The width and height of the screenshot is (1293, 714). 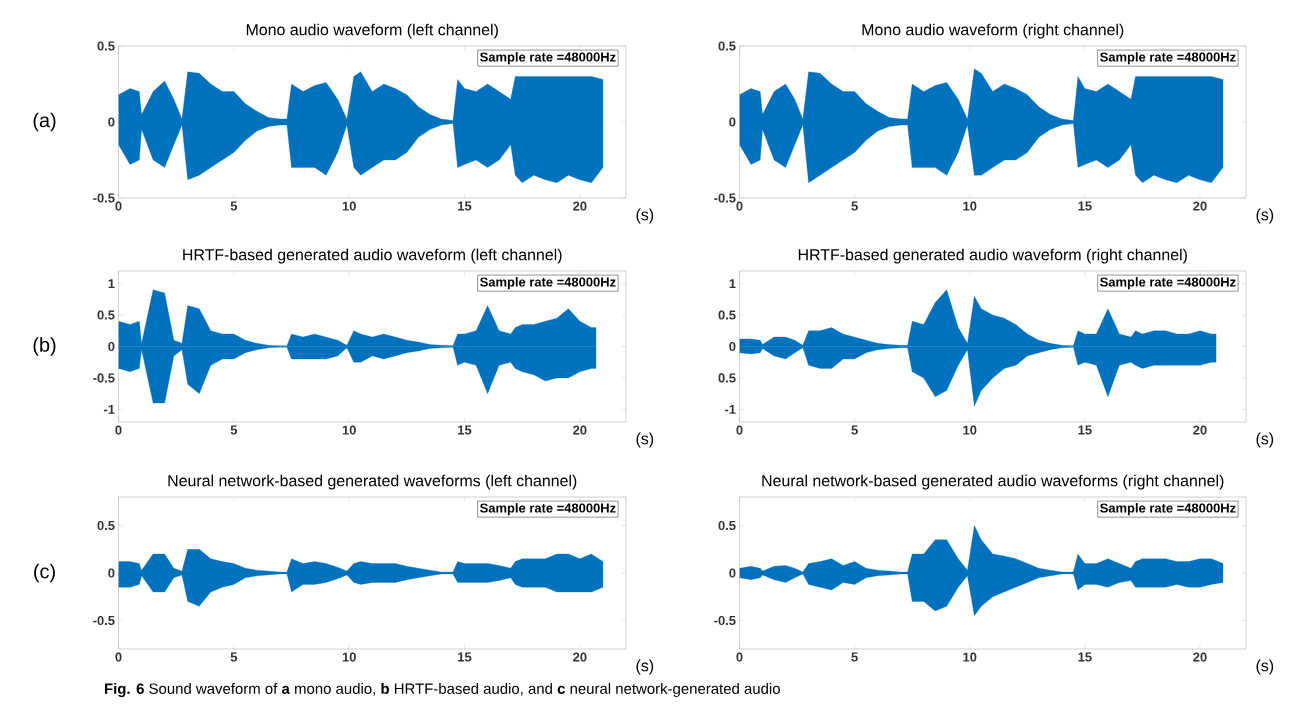 I want to click on text: (a), so click(x=44, y=122).